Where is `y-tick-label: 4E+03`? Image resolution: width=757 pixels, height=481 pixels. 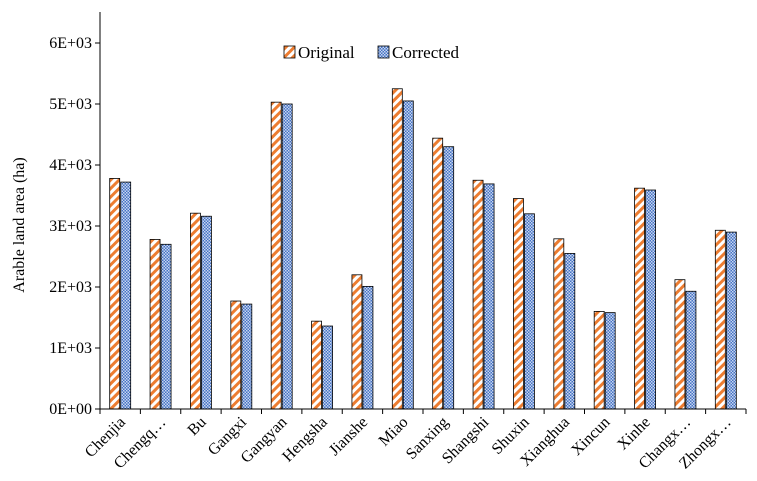 y-tick-label: 4E+03 is located at coordinates (70, 165).